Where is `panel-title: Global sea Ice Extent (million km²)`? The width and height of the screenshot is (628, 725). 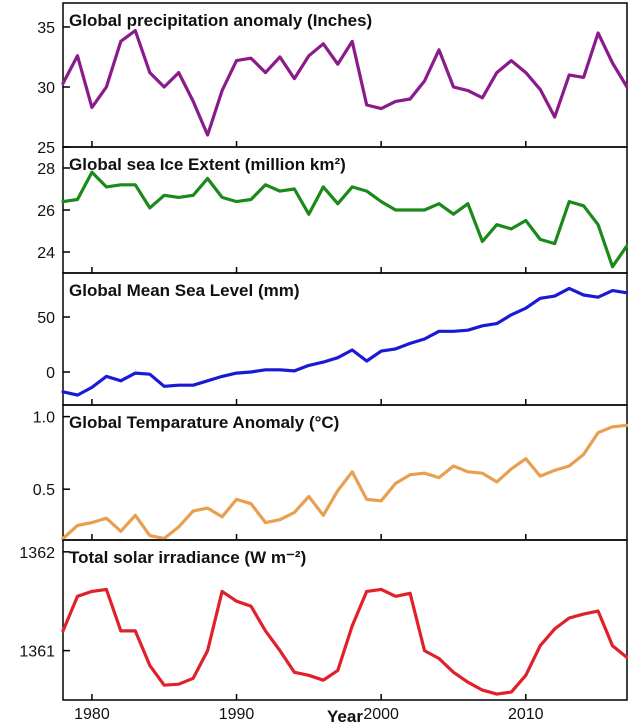 panel-title: Global sea Ice Extent (million km²) is located at coordinates (207, 164).